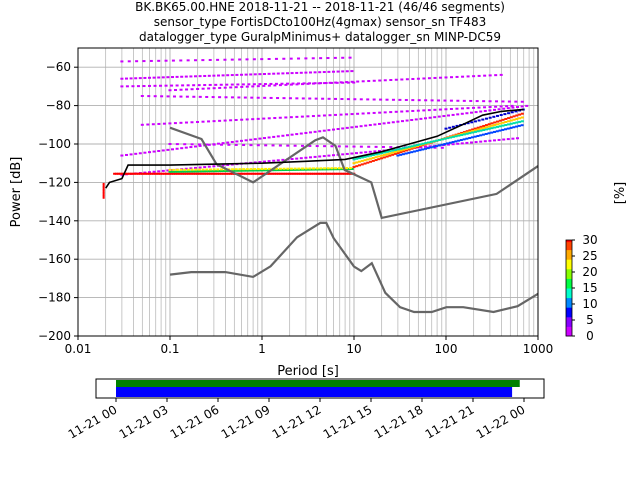 The width and height of the screenshot is (640, 480). Describe the element at coordinates (246, 421) in the screenshot. I see `time-tick-label: 11-21 09` at that location.